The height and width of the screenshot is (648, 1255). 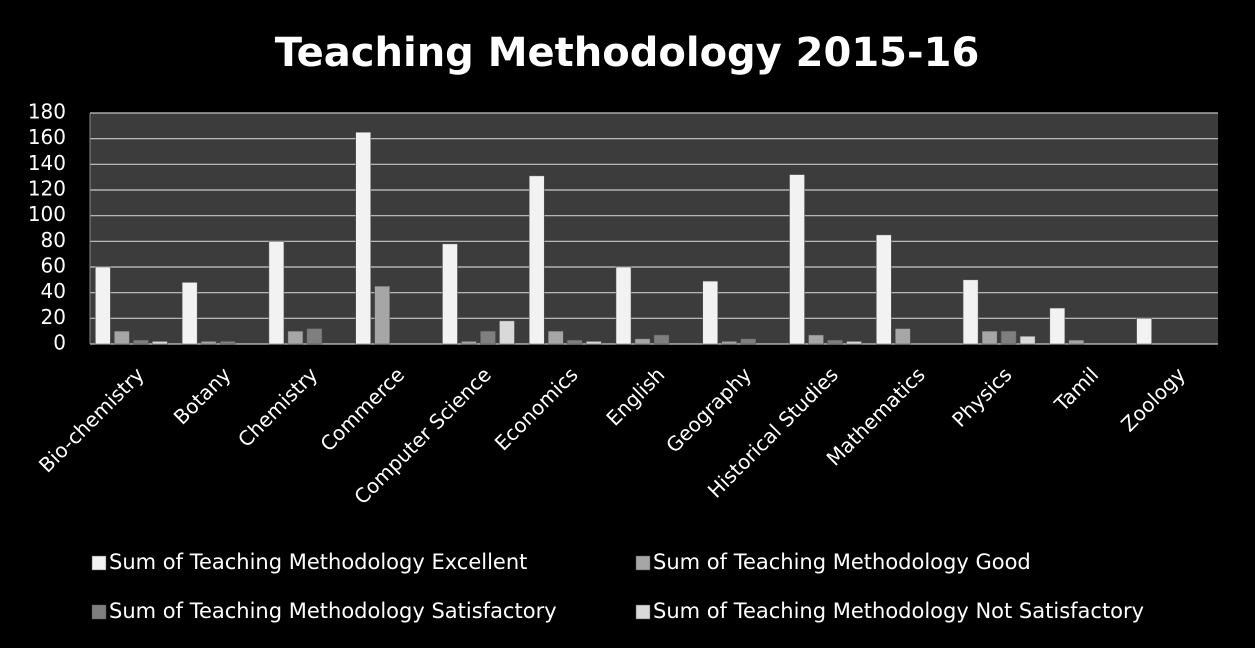 What do you see at coordinates (627, 53) in the screenshot?
I see `chart-title: Teaching Methodology 2015-16` at bounding box center [627, 53].